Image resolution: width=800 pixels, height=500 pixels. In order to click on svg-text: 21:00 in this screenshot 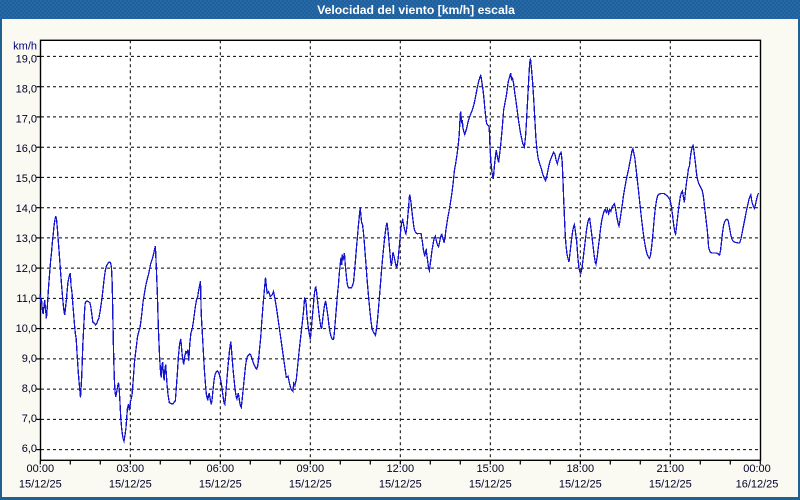, I will do `click(671, 469)`.